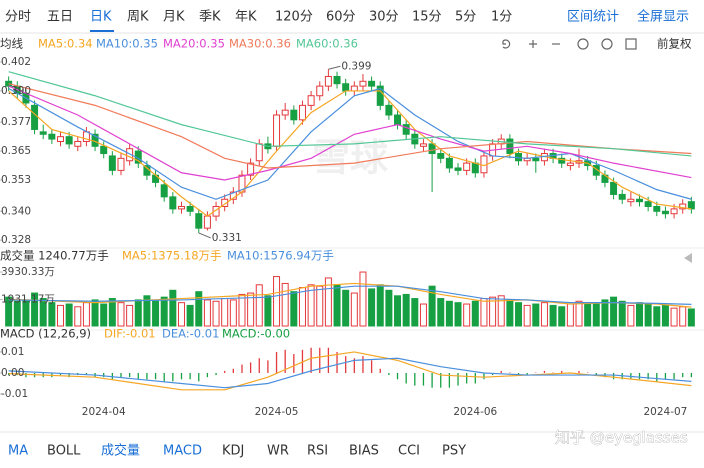  I want to click on volume-ma-line, so click(350, 295).